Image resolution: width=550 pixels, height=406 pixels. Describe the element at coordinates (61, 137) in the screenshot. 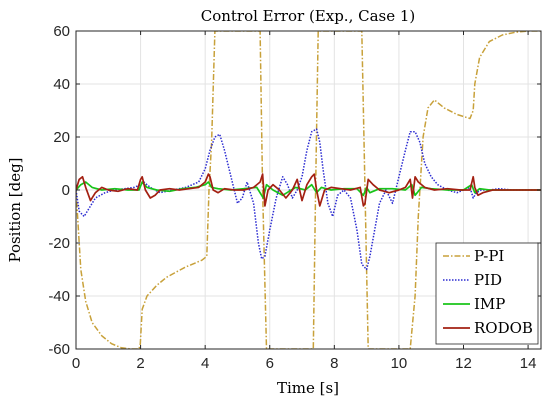

I see `y-tick-label: 20` at that location.